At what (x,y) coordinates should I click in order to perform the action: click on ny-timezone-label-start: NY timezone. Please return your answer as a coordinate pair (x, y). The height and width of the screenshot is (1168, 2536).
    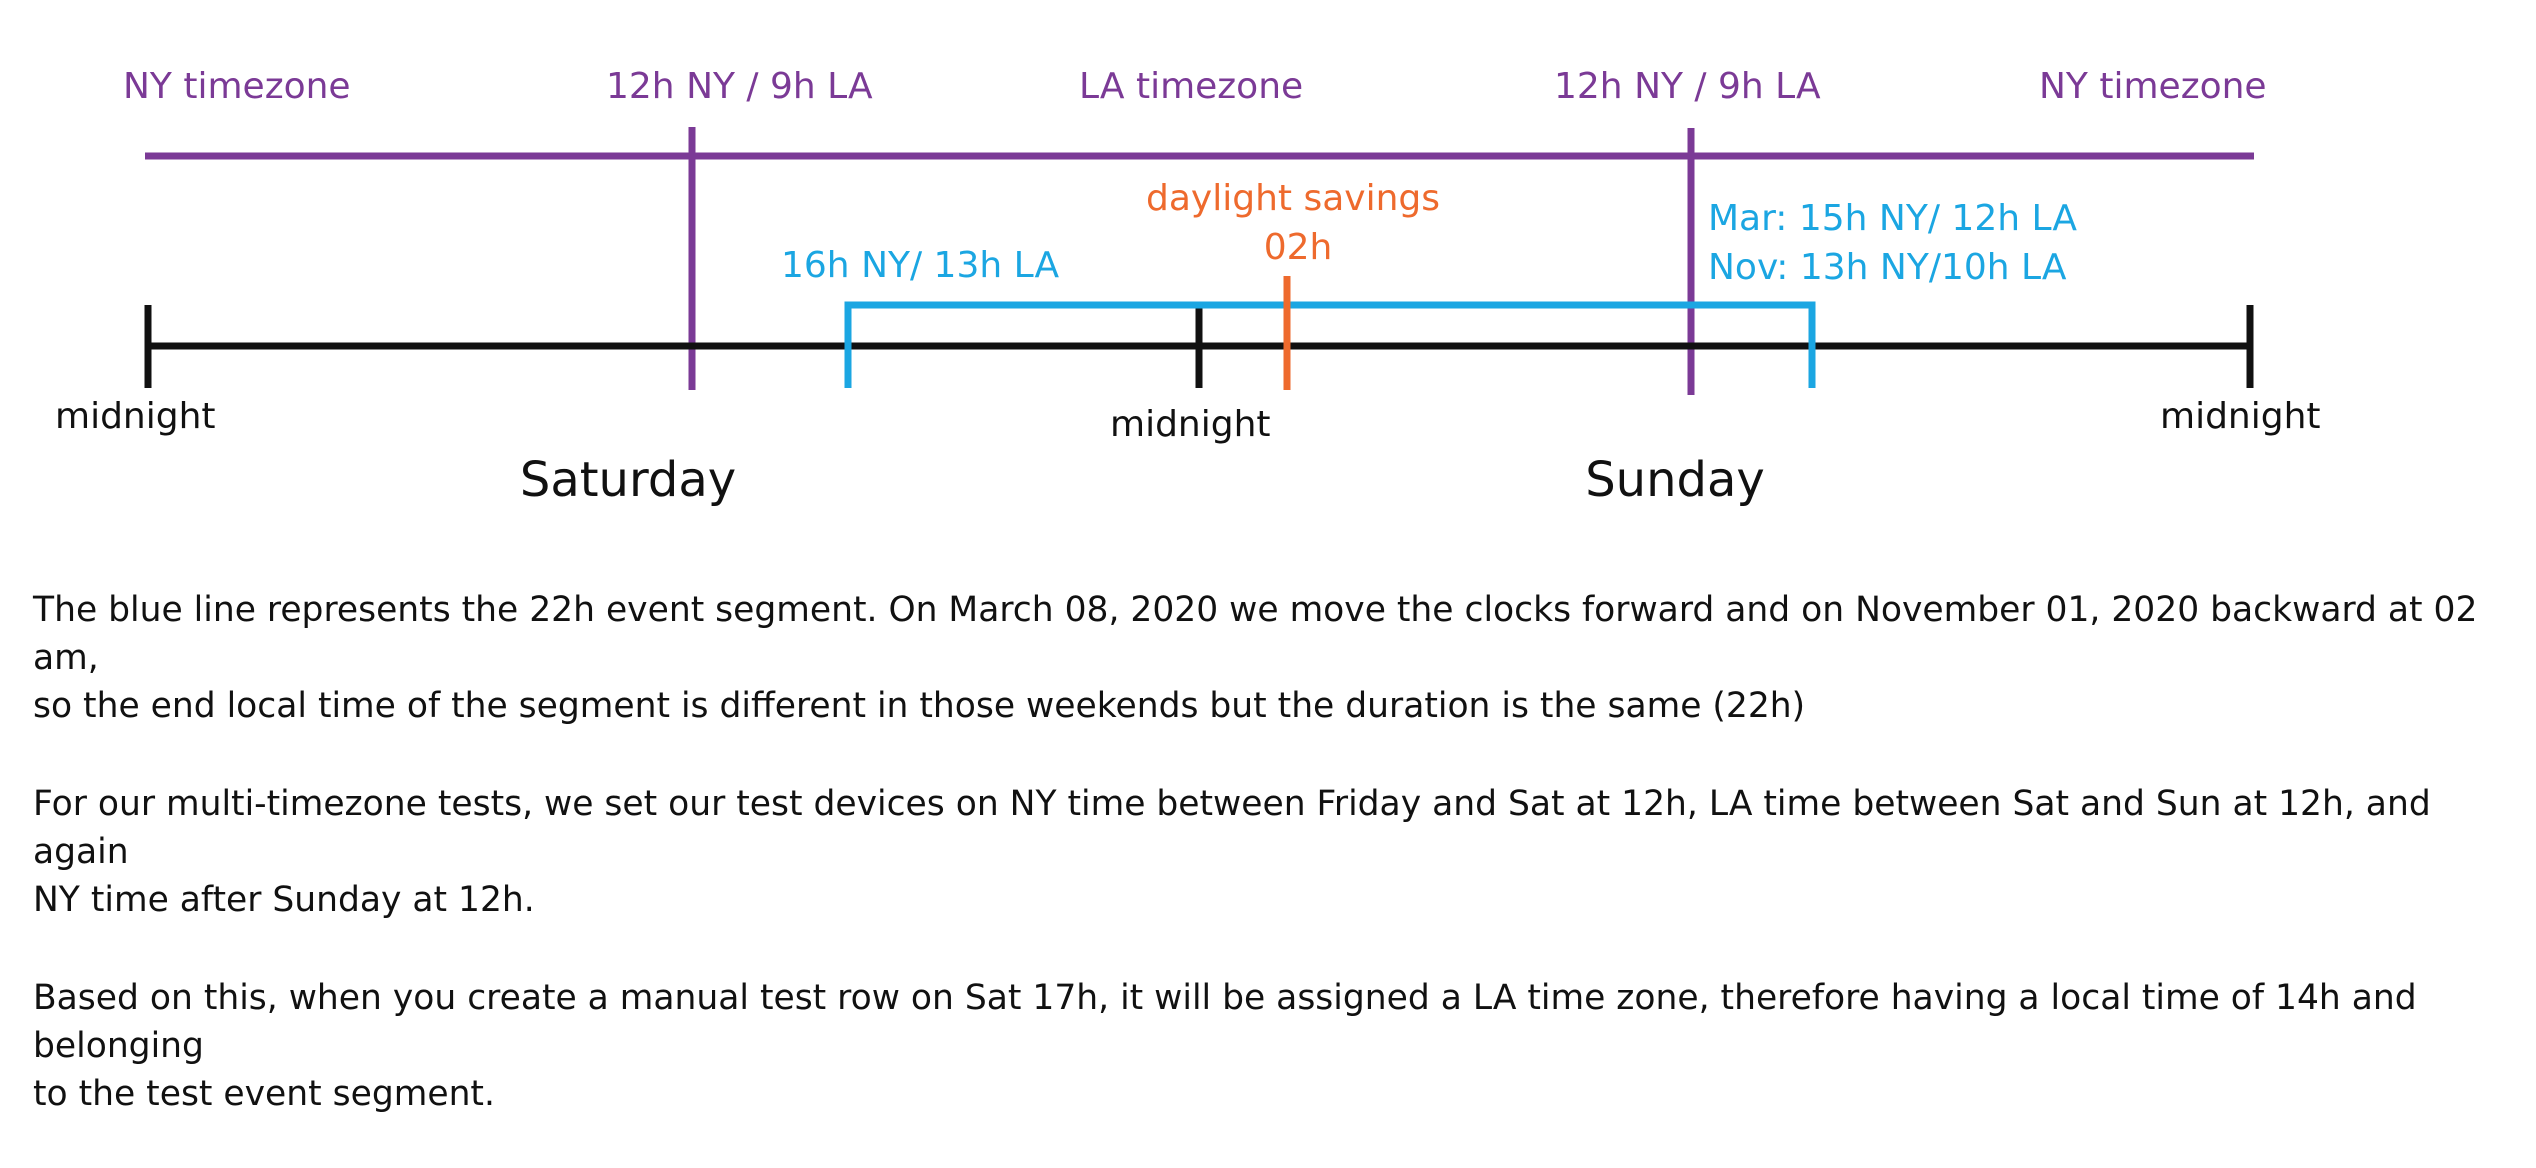
    Looking at the image, I should click on (237, 86).